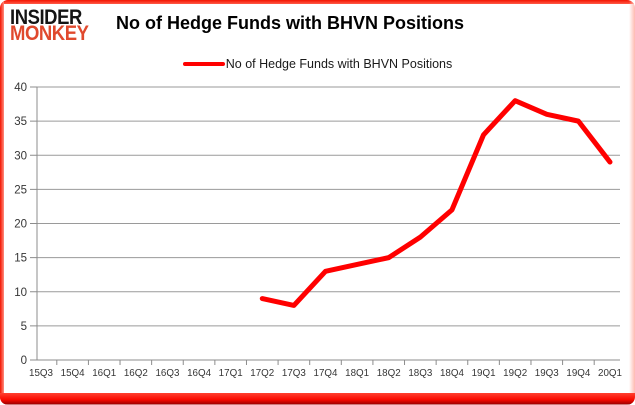  Describe the element at coordinates (20, 122) in the screenshot. I see `y-tick-label: 35` at that location.